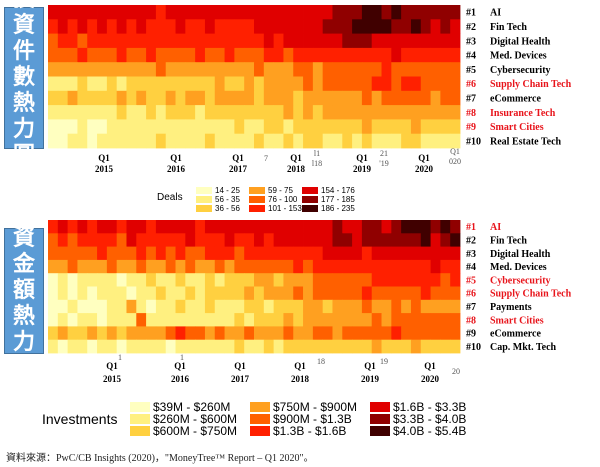 This screenshot has height=467, width=600. I want to click on x-fragment-label: 20, so click(456, 371).